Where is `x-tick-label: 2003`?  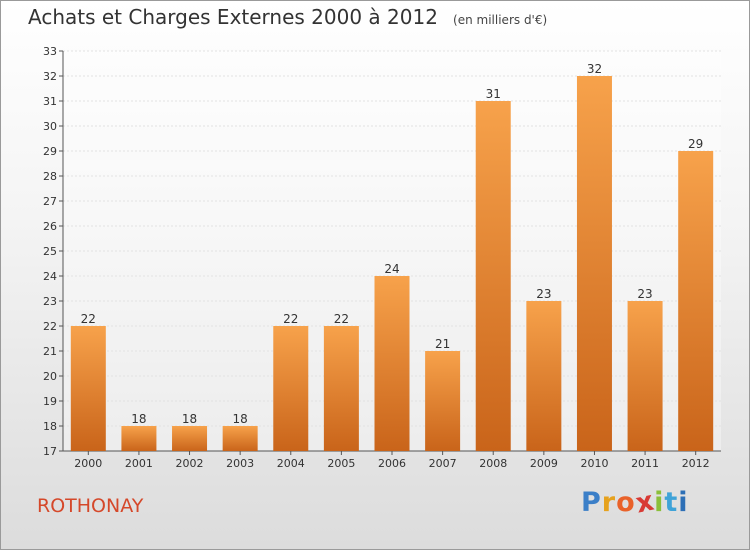
x-tick-label: 2003 is located at coordinates (240, 463).